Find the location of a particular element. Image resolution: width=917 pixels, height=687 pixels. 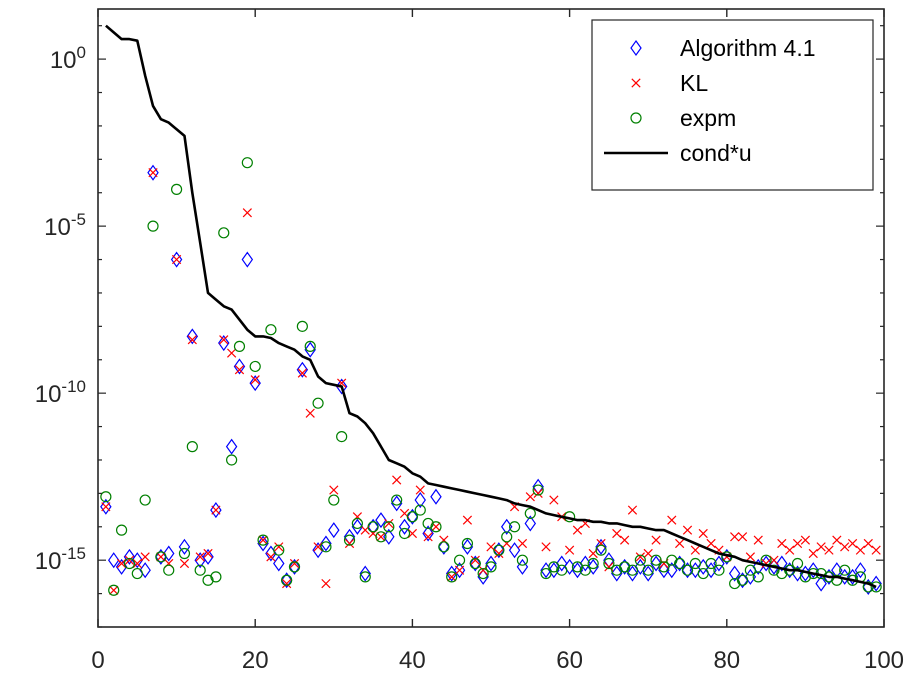

y-tick-exponent: -10 is located at coordinates (73, 386).